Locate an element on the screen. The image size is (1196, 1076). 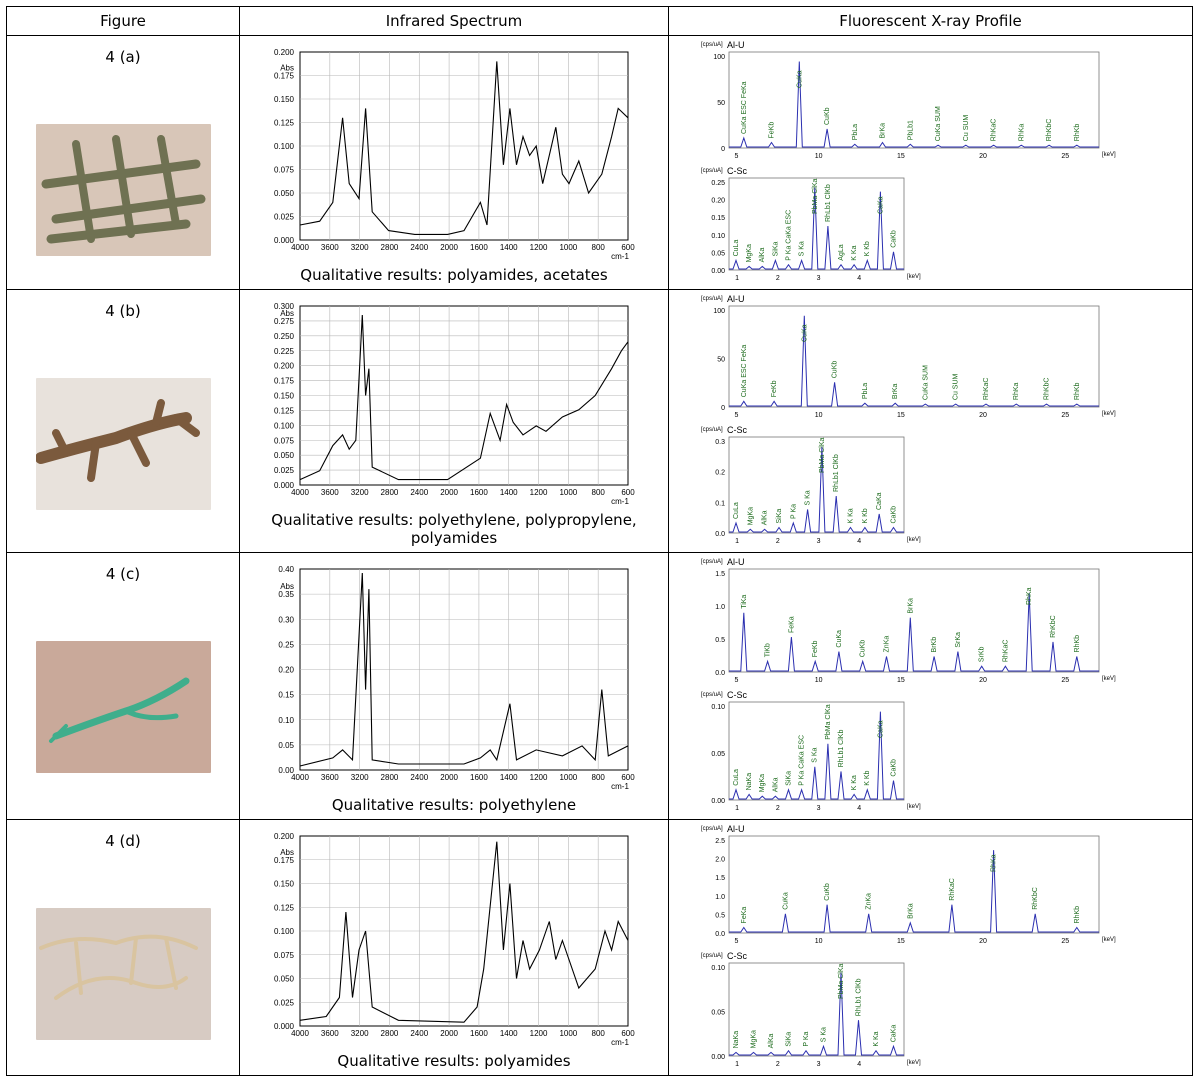
xrf-x-tick-label: 1 is located at coordinates (737, 1064).